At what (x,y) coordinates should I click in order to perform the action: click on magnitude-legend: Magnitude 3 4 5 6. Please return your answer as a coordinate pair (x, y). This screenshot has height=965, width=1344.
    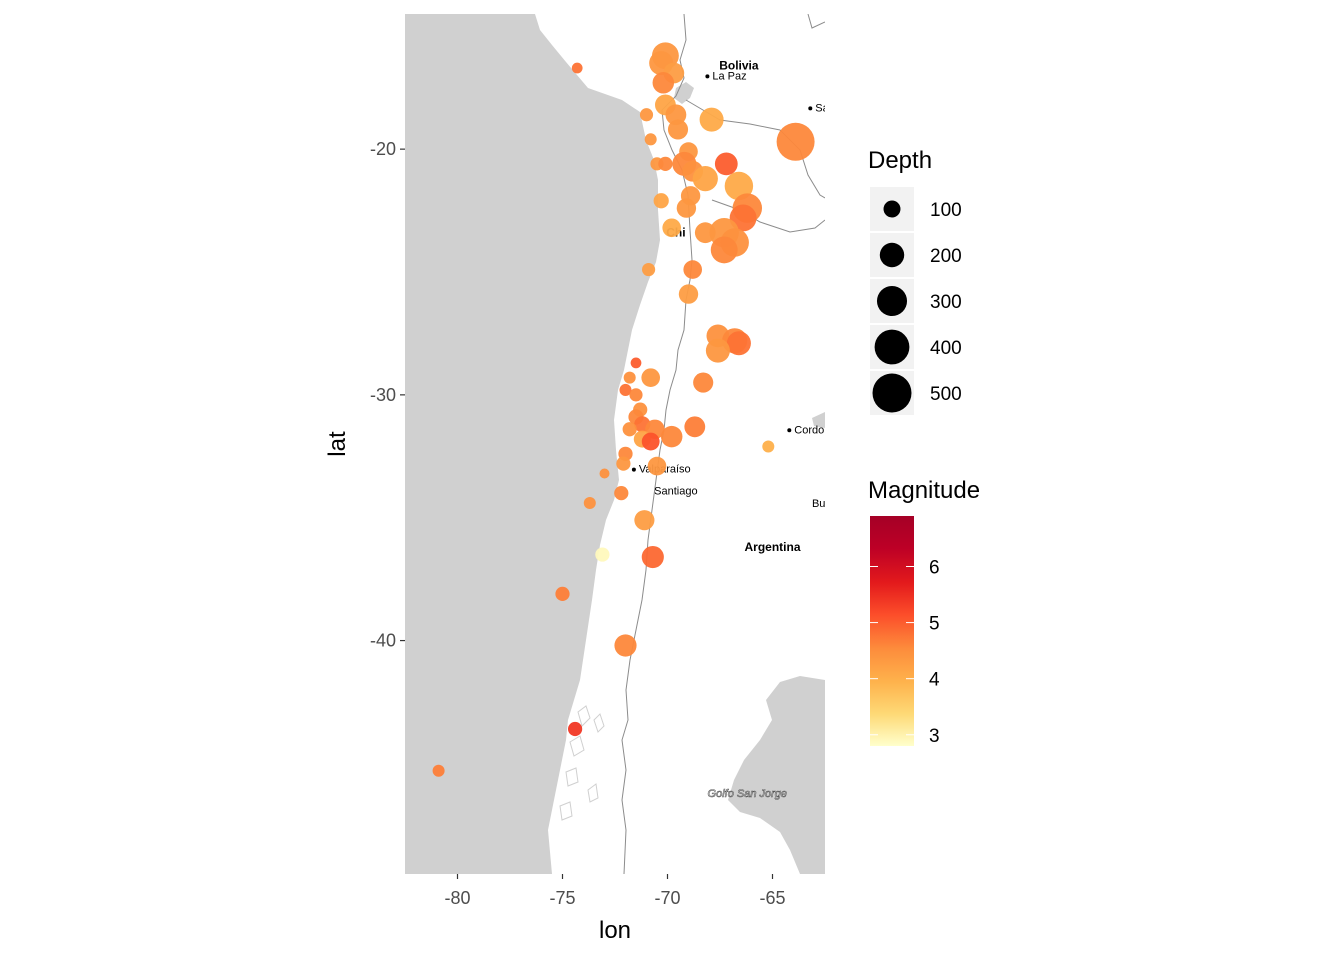
    Looking at the image, I should click on (924, 612).